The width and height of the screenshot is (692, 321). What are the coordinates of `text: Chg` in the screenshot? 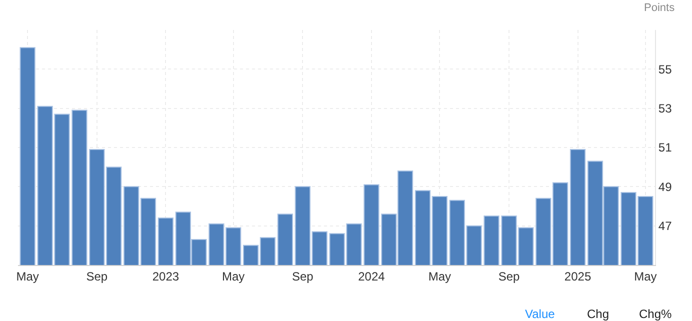 It's located at (598, 314).